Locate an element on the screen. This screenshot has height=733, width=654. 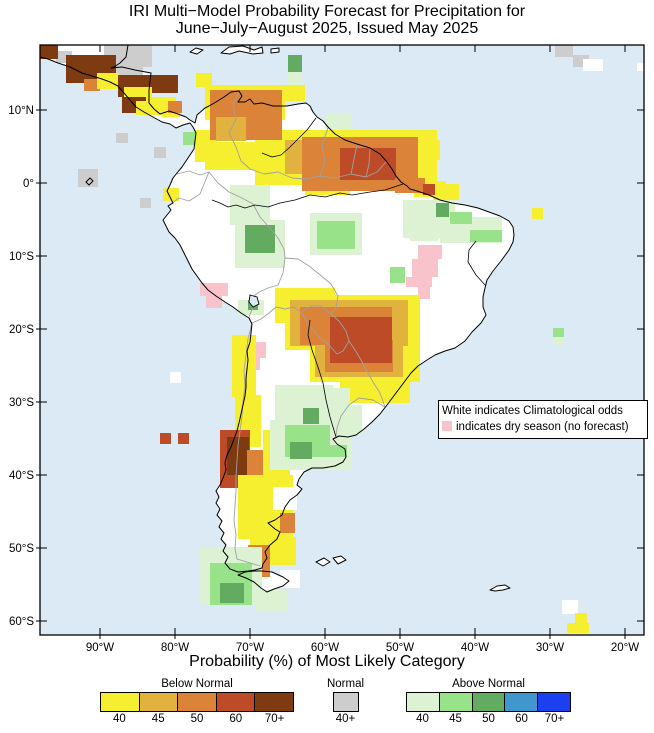
legend-normal-labels: 40+ is located at coordinates (345, 719).